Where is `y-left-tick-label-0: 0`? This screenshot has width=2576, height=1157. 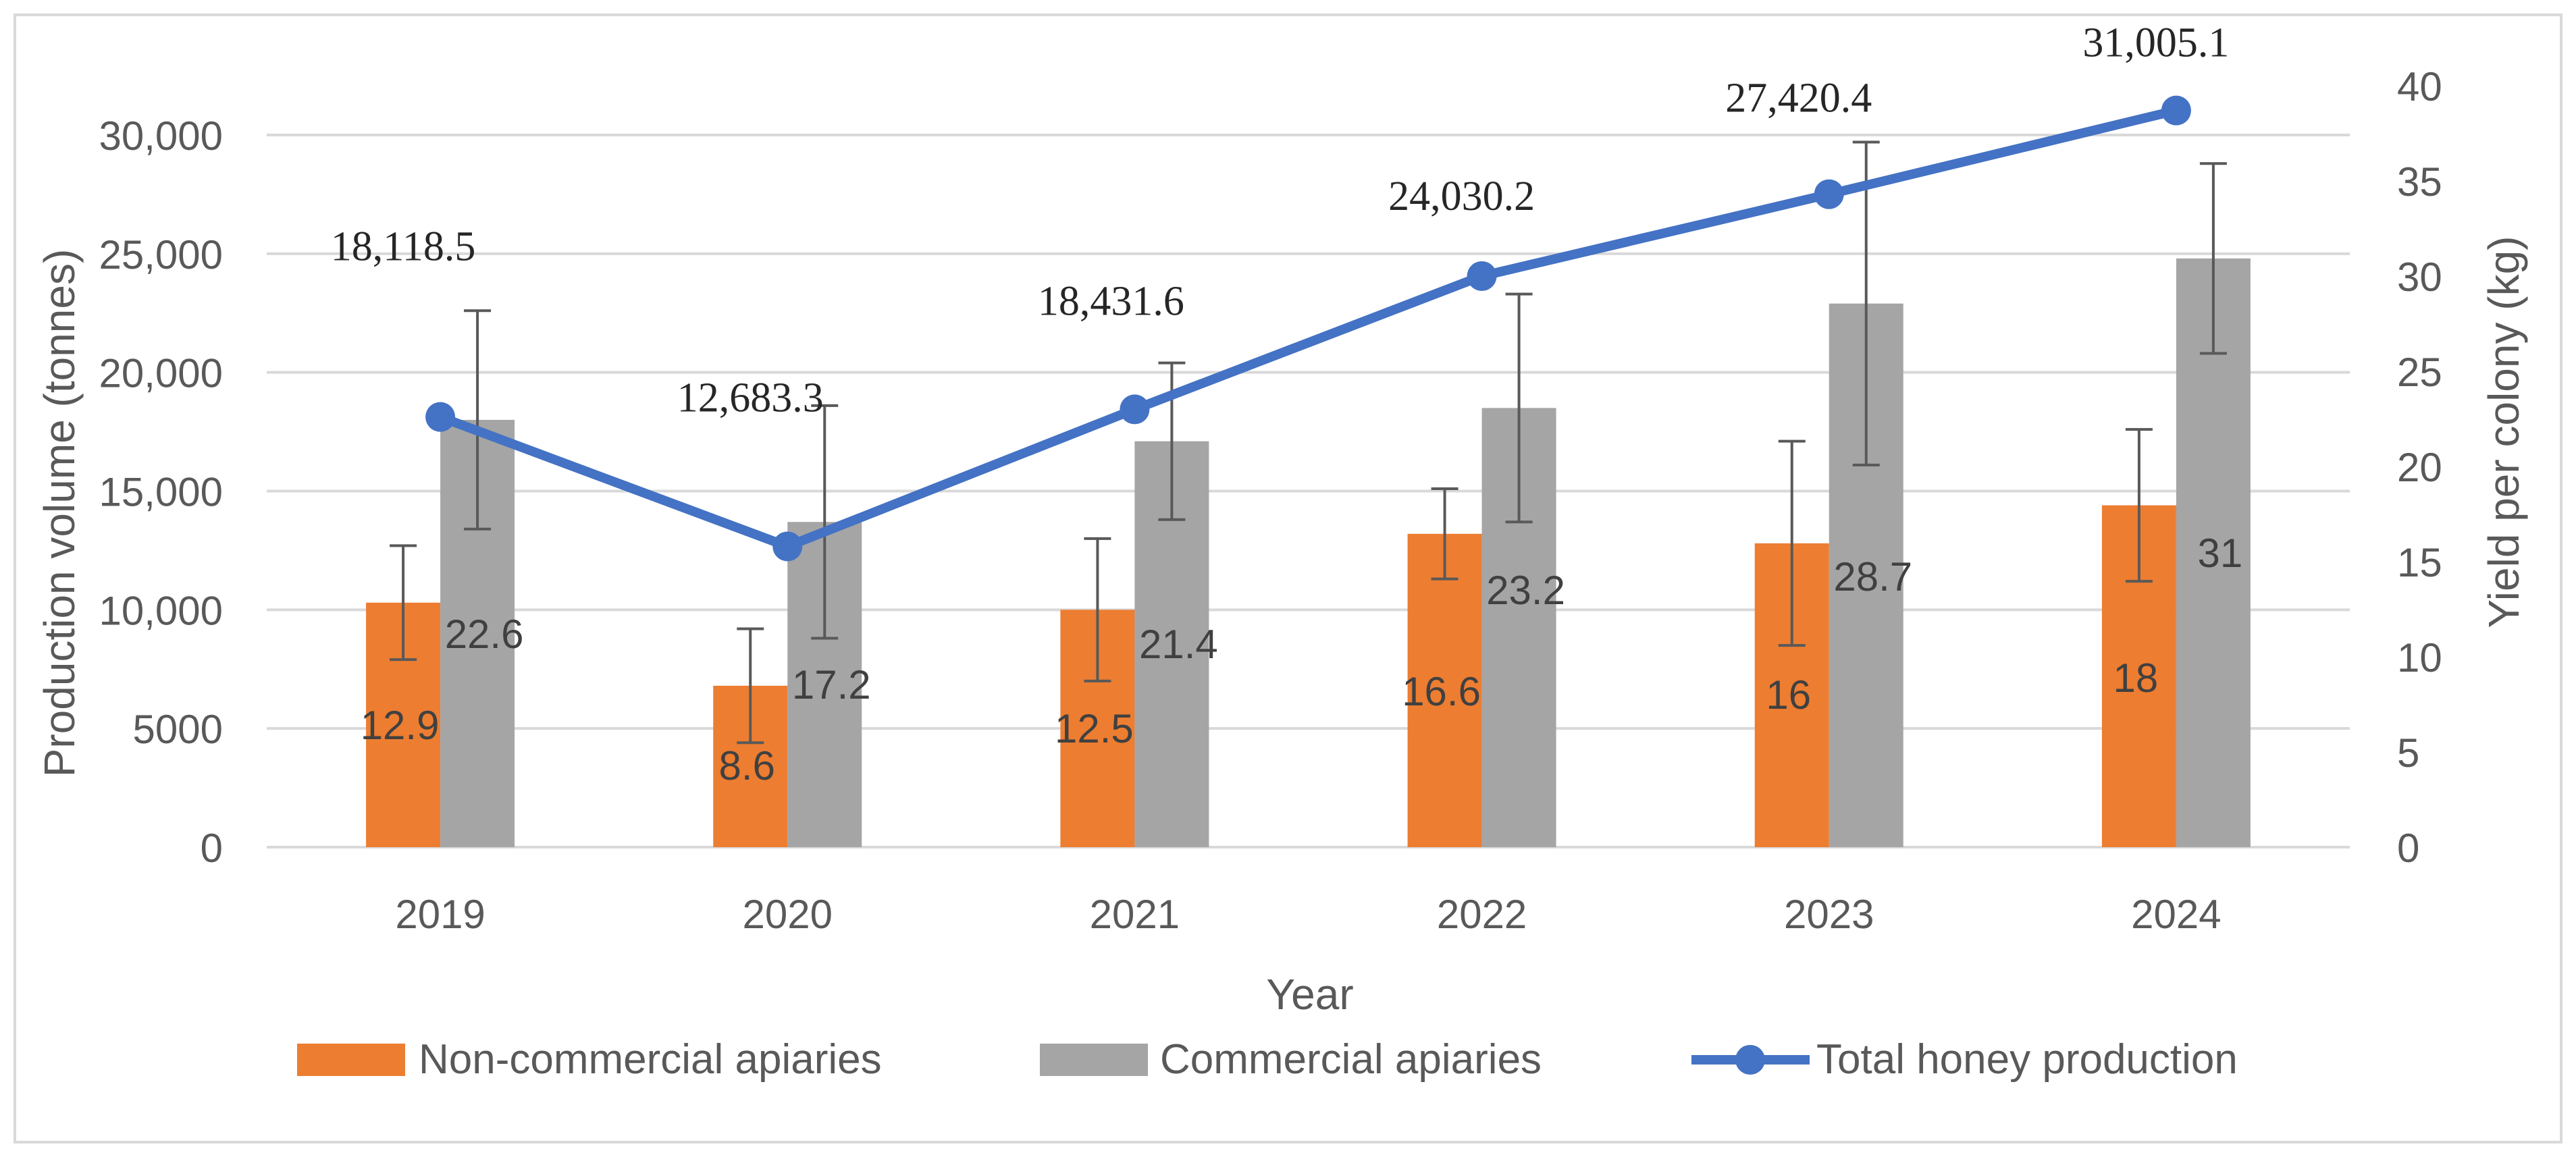
y-left-tick-label-0: 0 is located at coordinates (212, 849).